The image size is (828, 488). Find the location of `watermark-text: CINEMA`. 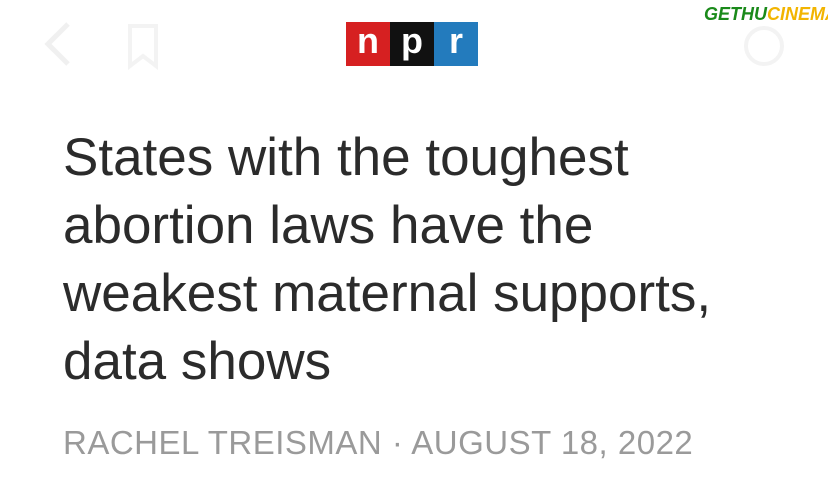

watermark-text: CINEMA is located at coordinates (797, 14).